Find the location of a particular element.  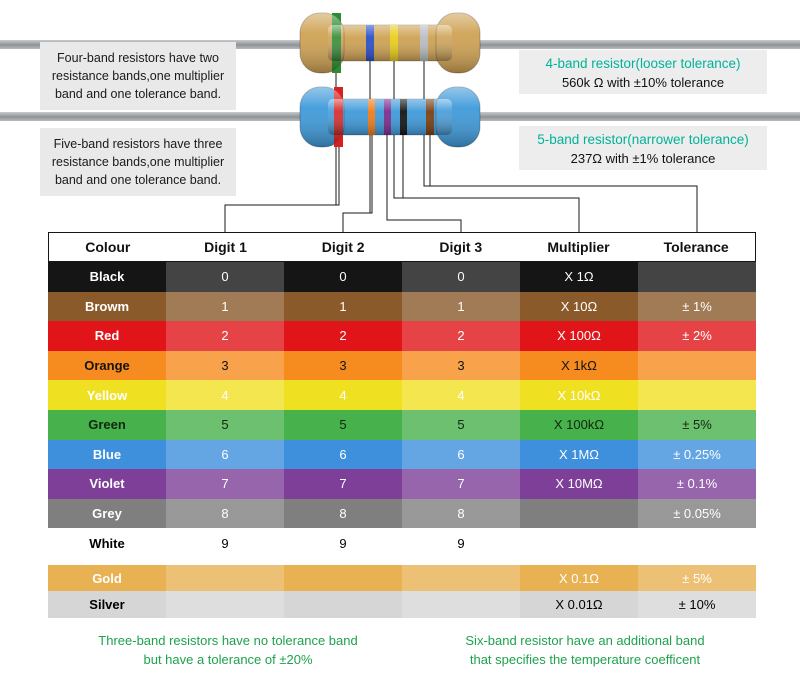

five-band-title: 5-band resistor(narrower tolerance) is located at coordinates (643, 139).